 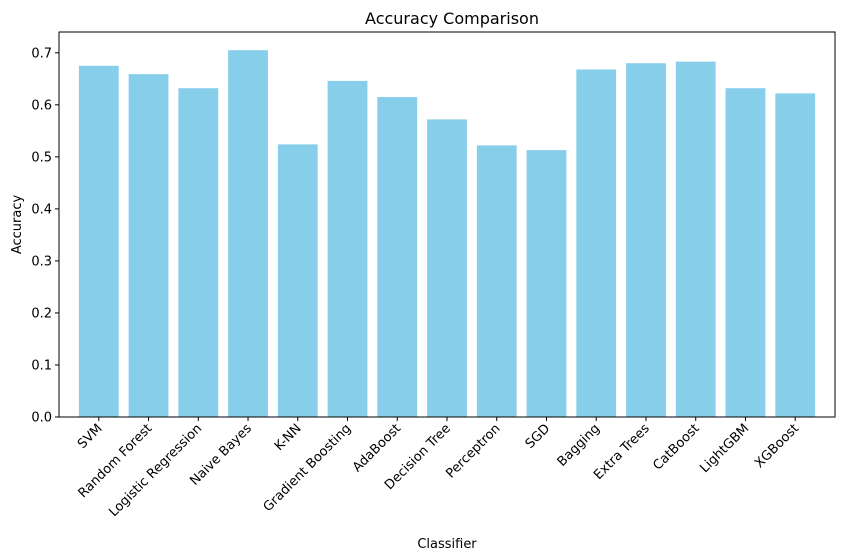 I want to click on bar-decision-tree, so click(x=447, y=268).